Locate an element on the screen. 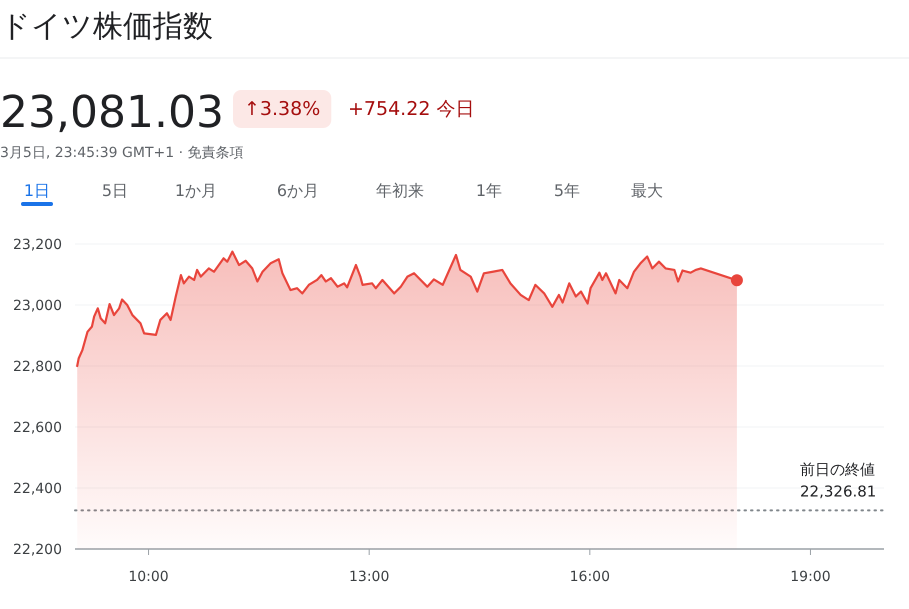 This screenshot has width=909, height=609. text: 23,081.03 is located at coordinates (112, 112).